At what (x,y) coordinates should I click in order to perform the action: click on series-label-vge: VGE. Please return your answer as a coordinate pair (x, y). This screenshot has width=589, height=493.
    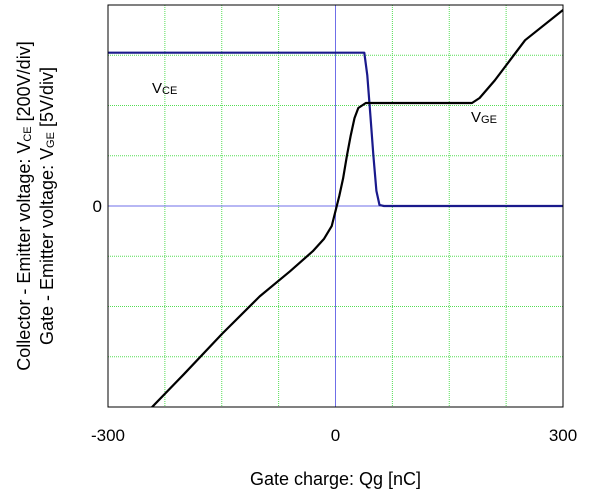
    Looking at the image, I should click on (484, 117).